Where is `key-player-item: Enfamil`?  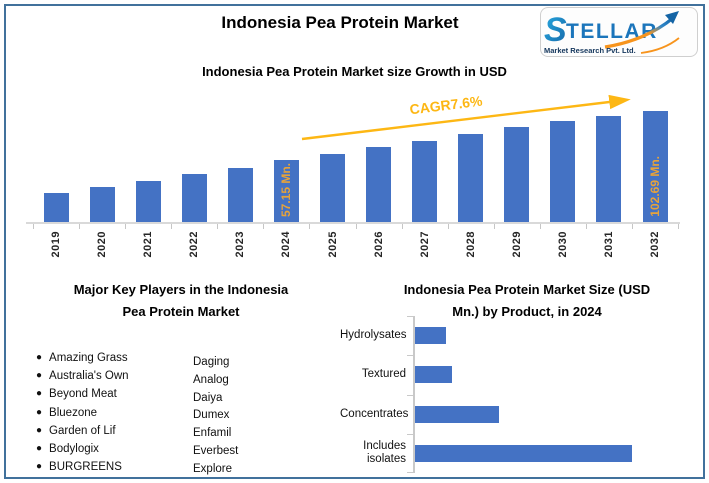
key-player-item: Enfamil is located at coordinates (212, 433).